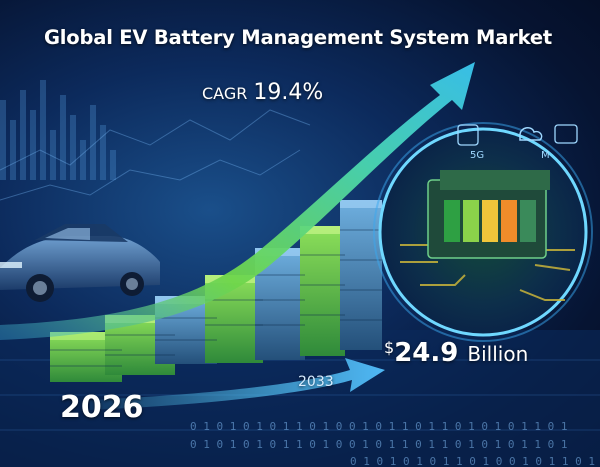  What do you see at coordinates (490, 221) in the screenshot?
I see `battery-cells` at bounding box center [490, 221].